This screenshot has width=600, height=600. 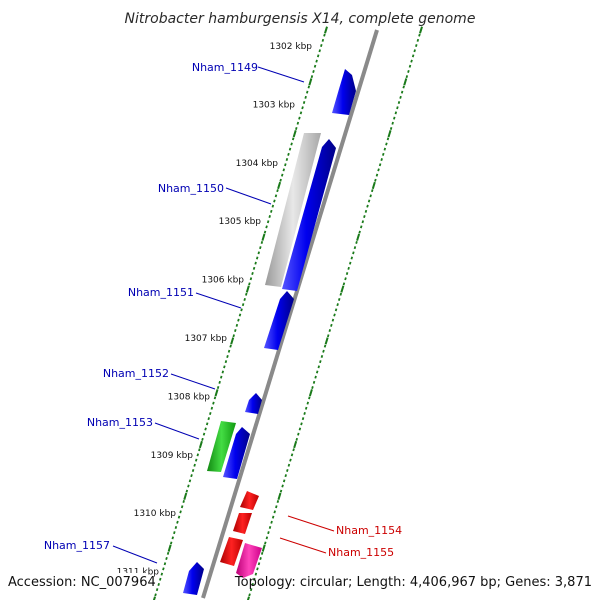 I want to click on gene-arrow-nham-1153-green, so click(x=221, y=446).